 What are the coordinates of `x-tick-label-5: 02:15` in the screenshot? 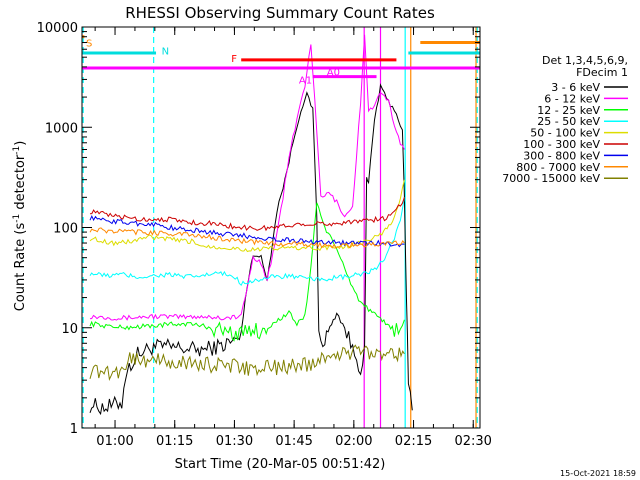 It's located at (413, 441).